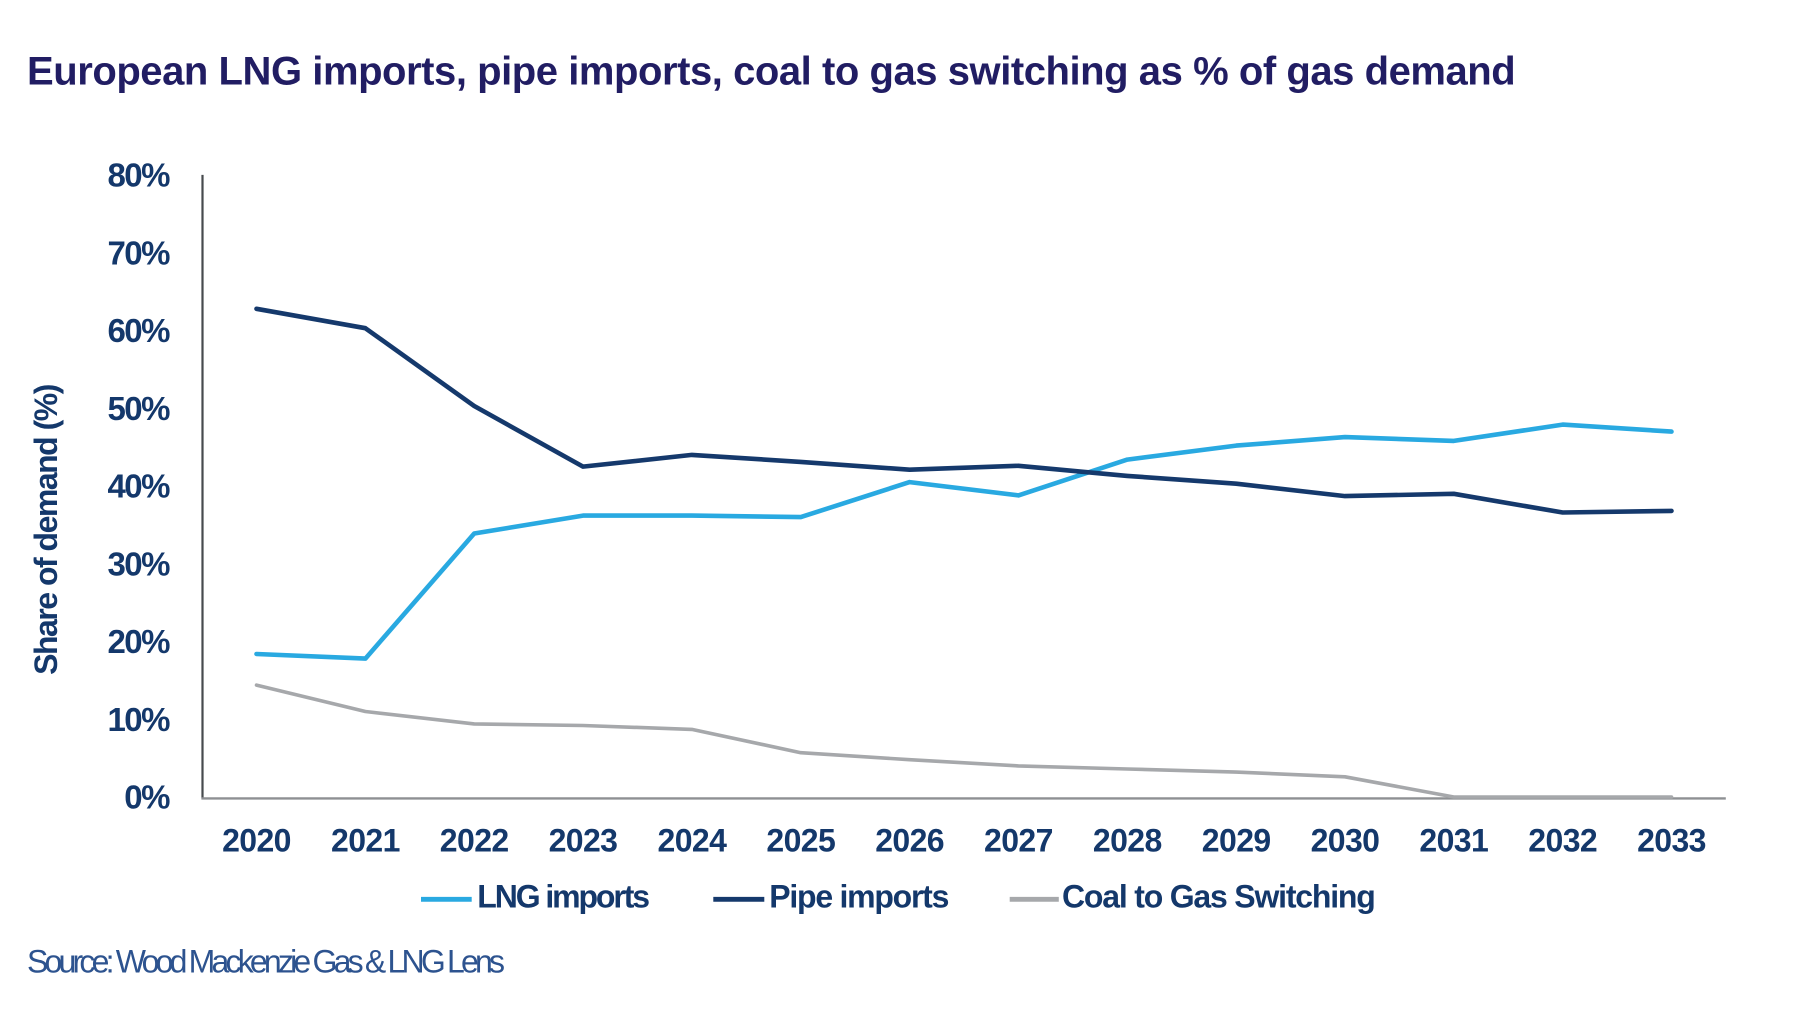 This screenshot has width=1800, height=1013. What do you see at coordinates (1236, 840) in the screenshot?
I see `svg-text: 2029` at bounding box center [1236, 840].